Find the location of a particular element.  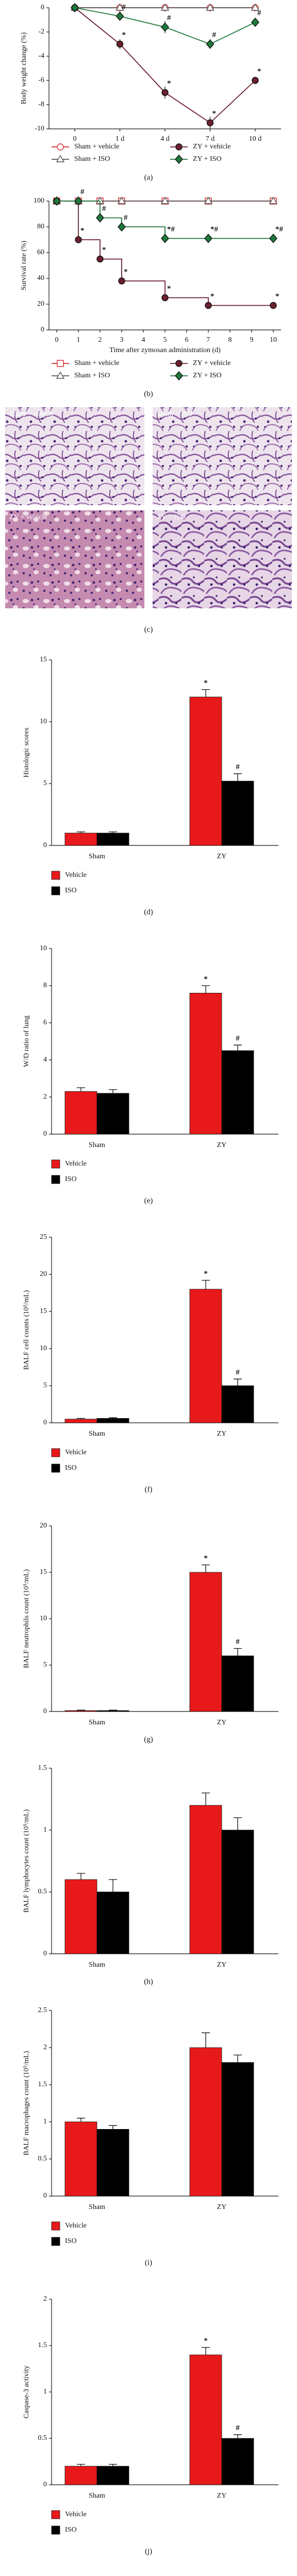

y-tick-label: 100 is located at coordinates (39, 201).